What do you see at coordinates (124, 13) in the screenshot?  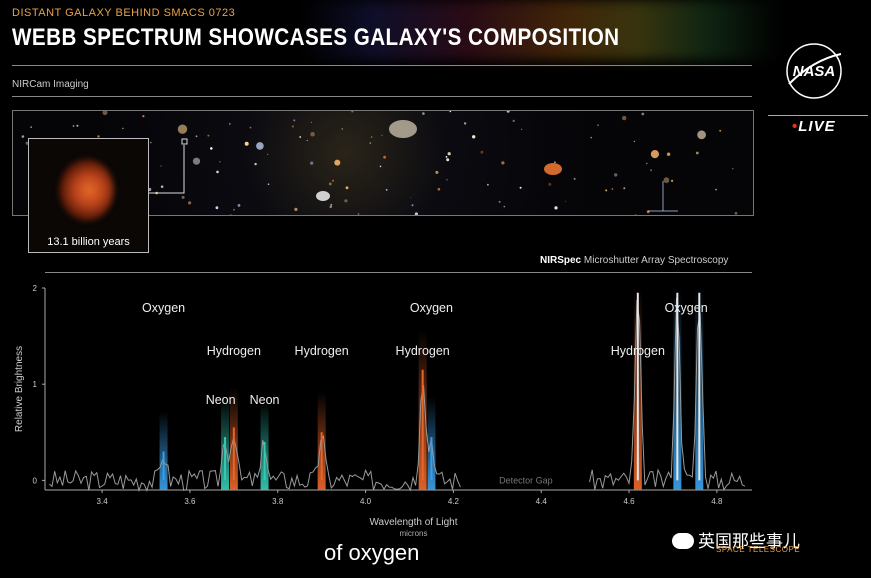 I see `supertitle: DISTANT GALAXY BEHIND SMACS 0723` at bounding box center [124, 13].